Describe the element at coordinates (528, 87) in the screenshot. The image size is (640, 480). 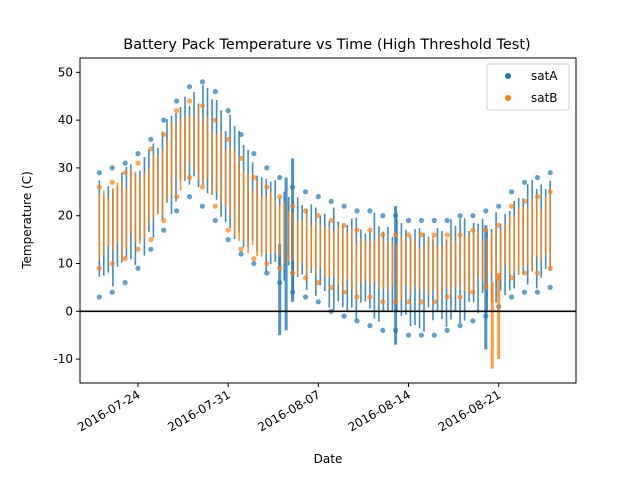
I see `legend: satA satB` at that location.